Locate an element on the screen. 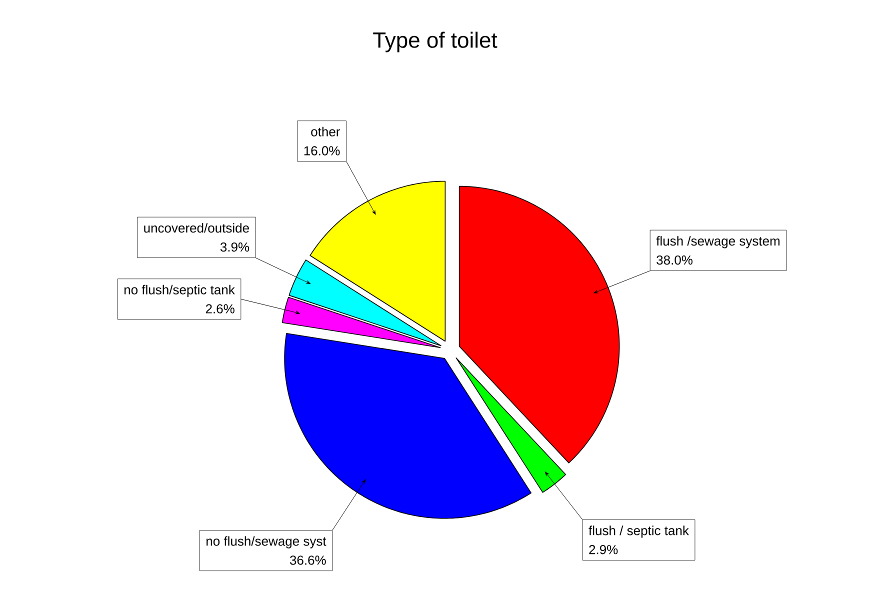  data-label: 36.6% is located at coordinates (308, 560).